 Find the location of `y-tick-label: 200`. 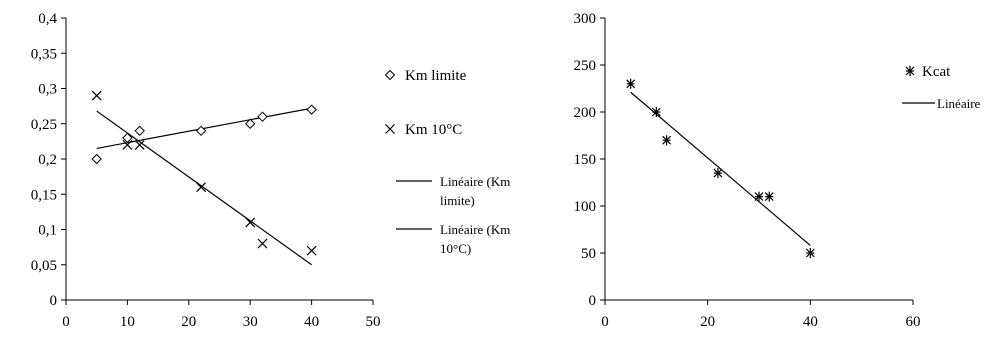

y-tick-label: 200 is located at coordinates (585, 113).